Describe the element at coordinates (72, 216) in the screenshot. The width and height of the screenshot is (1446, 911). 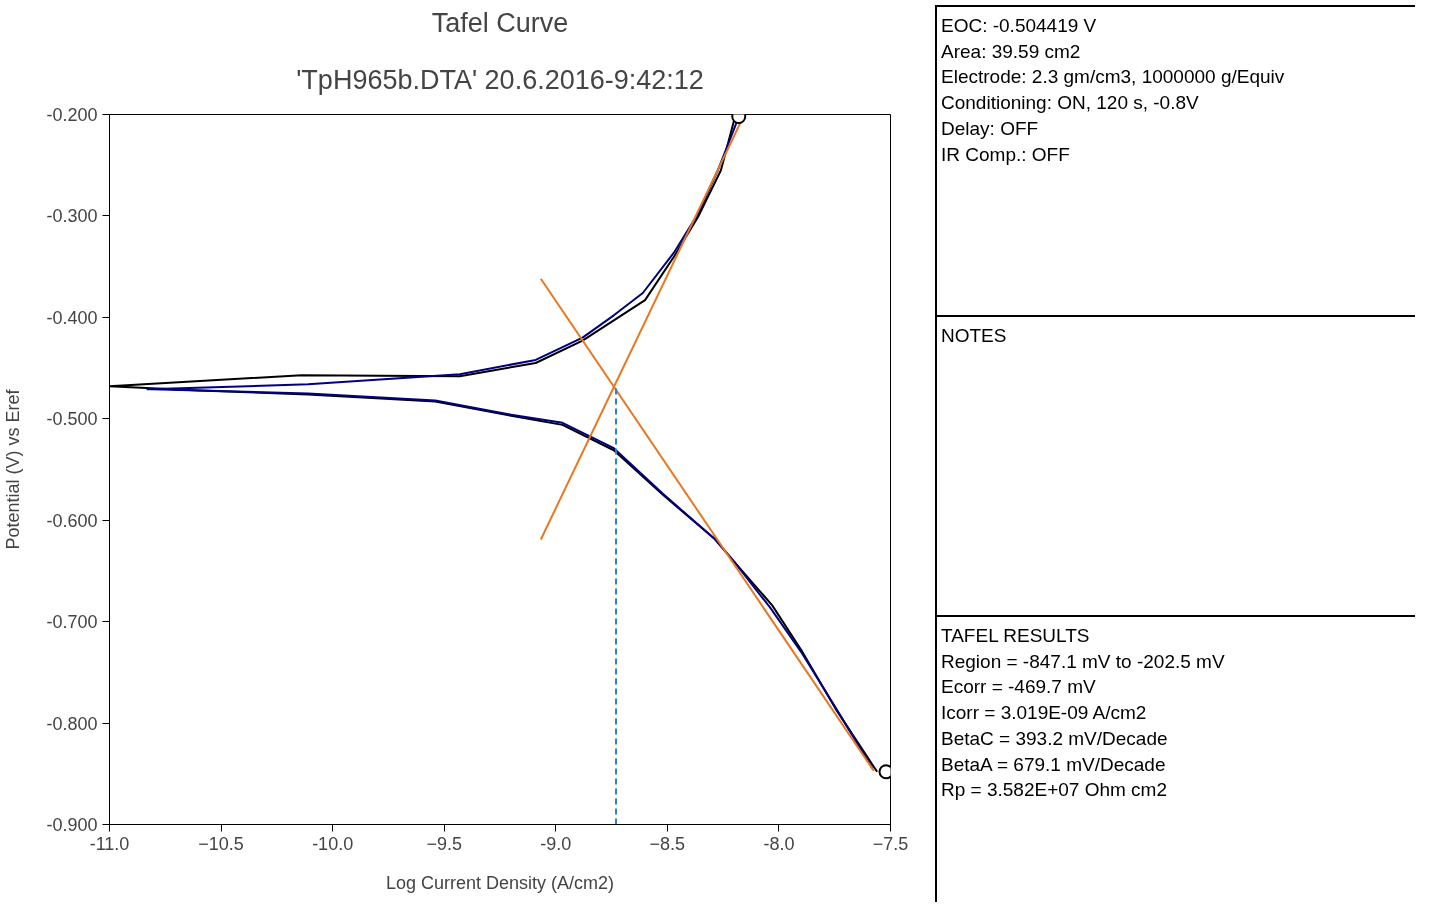
I see `y-tick-label: -0.300` at that location.